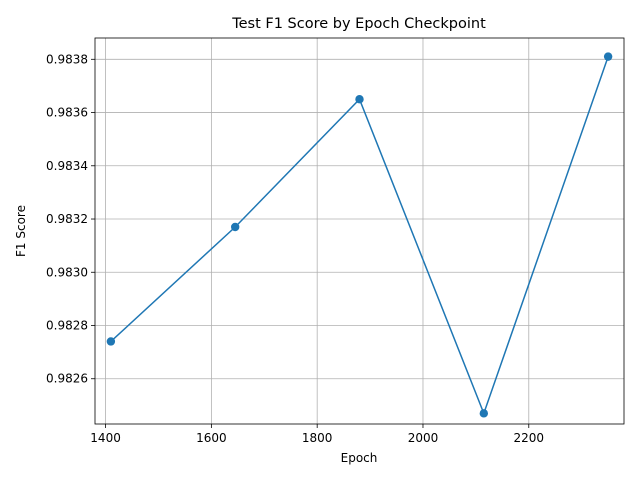 Image resolution: width=640 pixels, height=480 pixels. Describe the element at coordinates (67, 113) in the screenshot. I see `y-tick-label: 0.9836` at that location.